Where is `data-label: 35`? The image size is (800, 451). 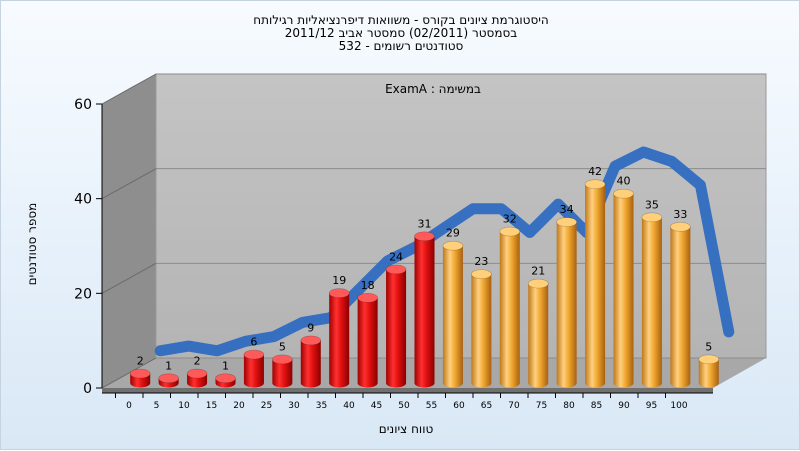
data-label: 35 is located at coordinates (652, 204).